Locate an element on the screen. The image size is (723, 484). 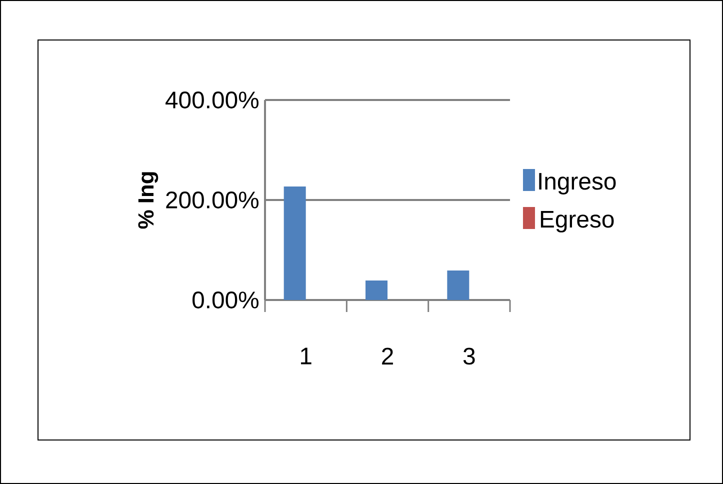
y-tick-label: 400.00% is located at coordinates (212, 100).